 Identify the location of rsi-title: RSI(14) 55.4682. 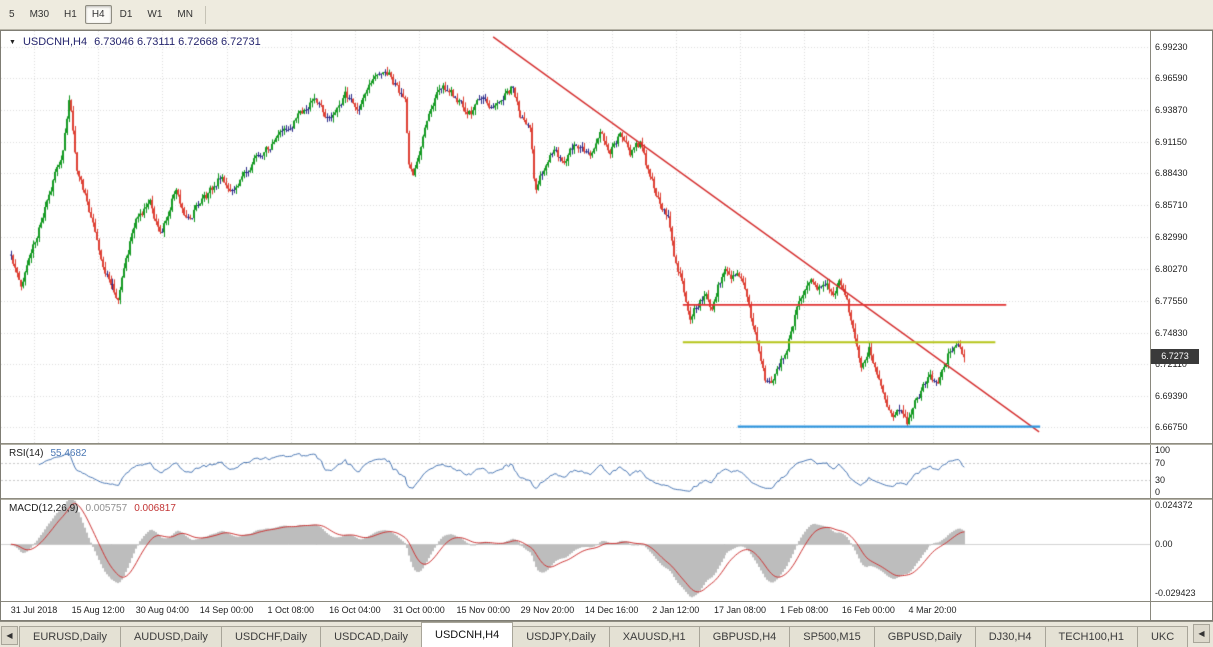
(48, 453).